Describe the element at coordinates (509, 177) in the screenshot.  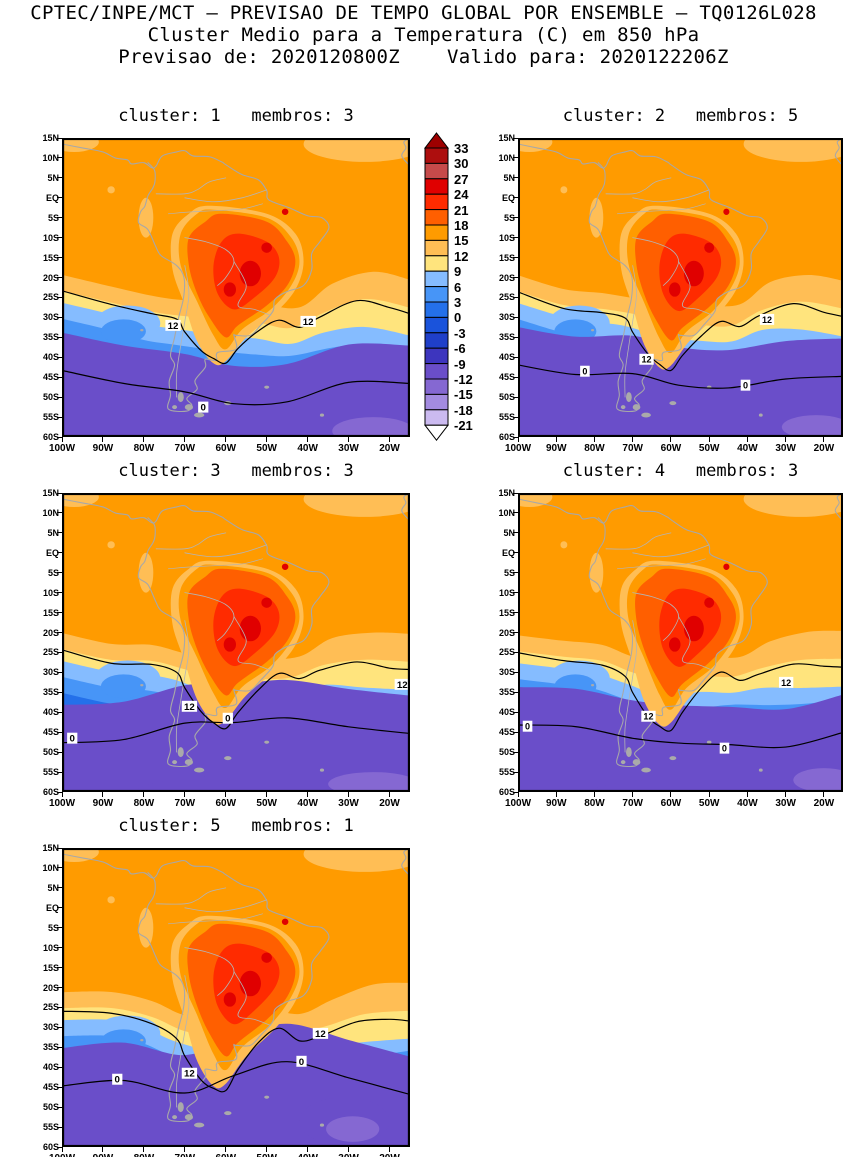
I see `lat-label-5N: 5N` at that location.